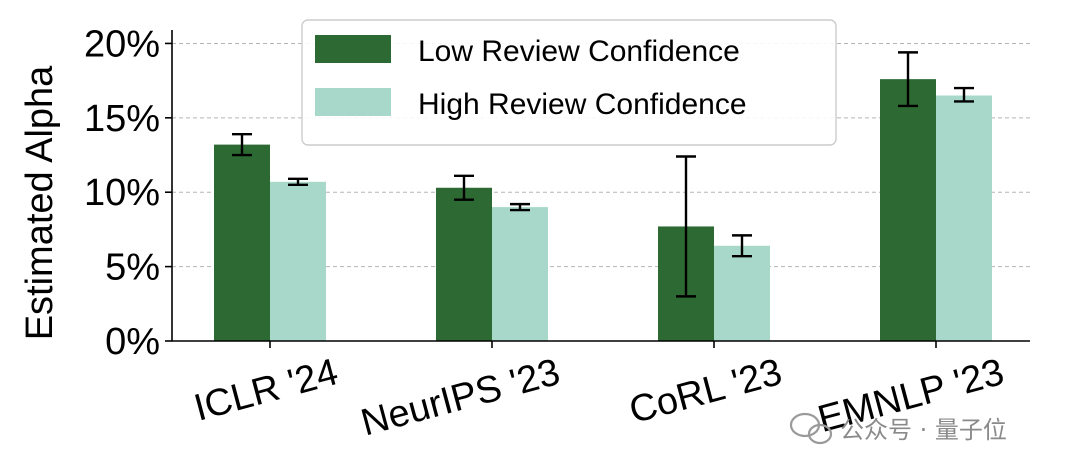 The image size is (1080, 471). I want to click on legend-box, so click(569, 82).